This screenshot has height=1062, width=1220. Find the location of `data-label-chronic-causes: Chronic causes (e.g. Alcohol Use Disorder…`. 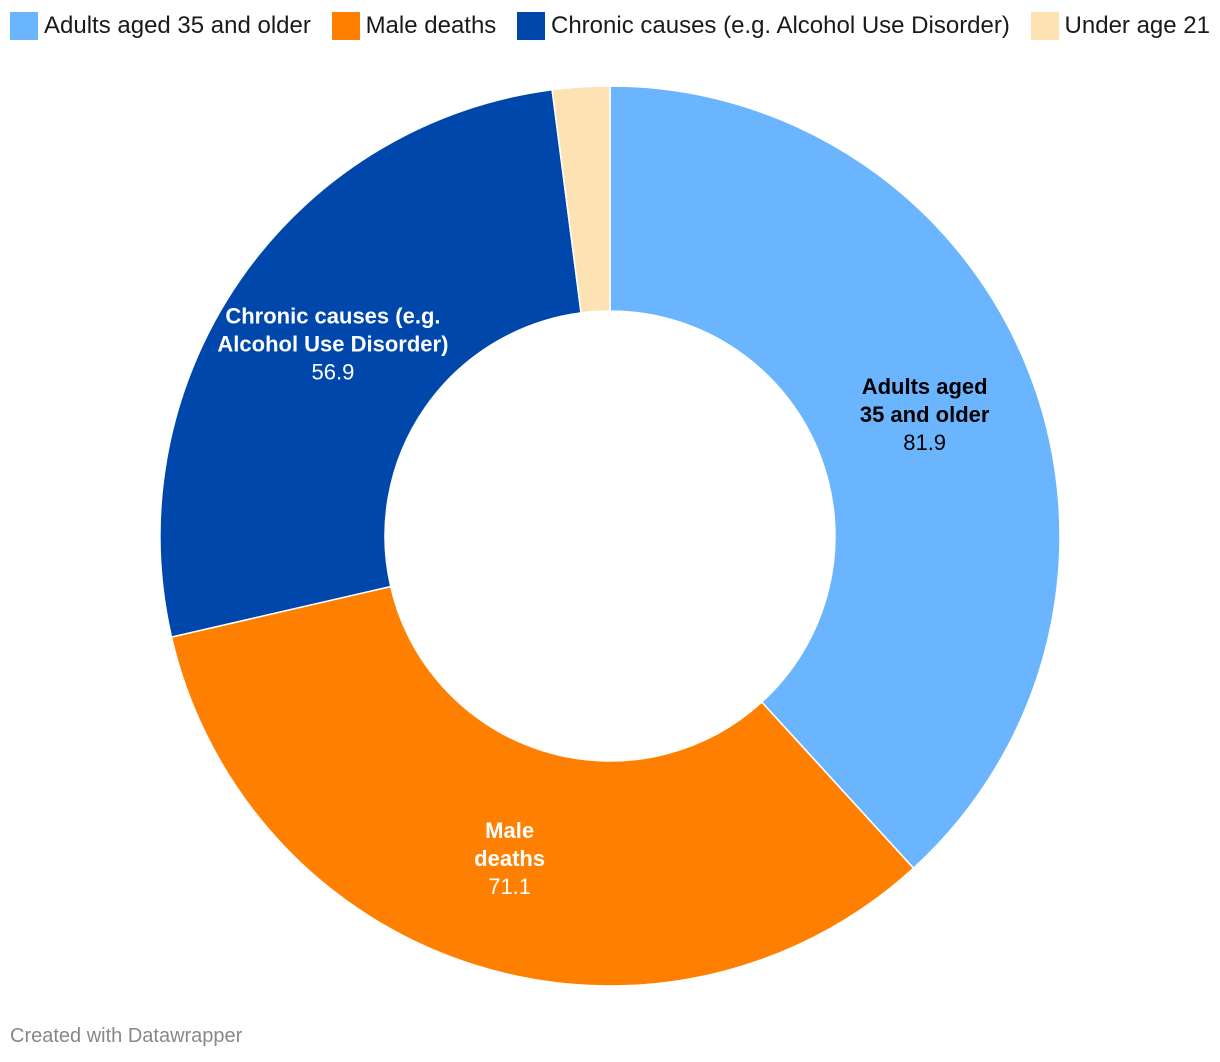

data-label-chronic-causes: Chronic causes (e.g. Alcohol Use Disorder… is located at coordinates (332, 343).